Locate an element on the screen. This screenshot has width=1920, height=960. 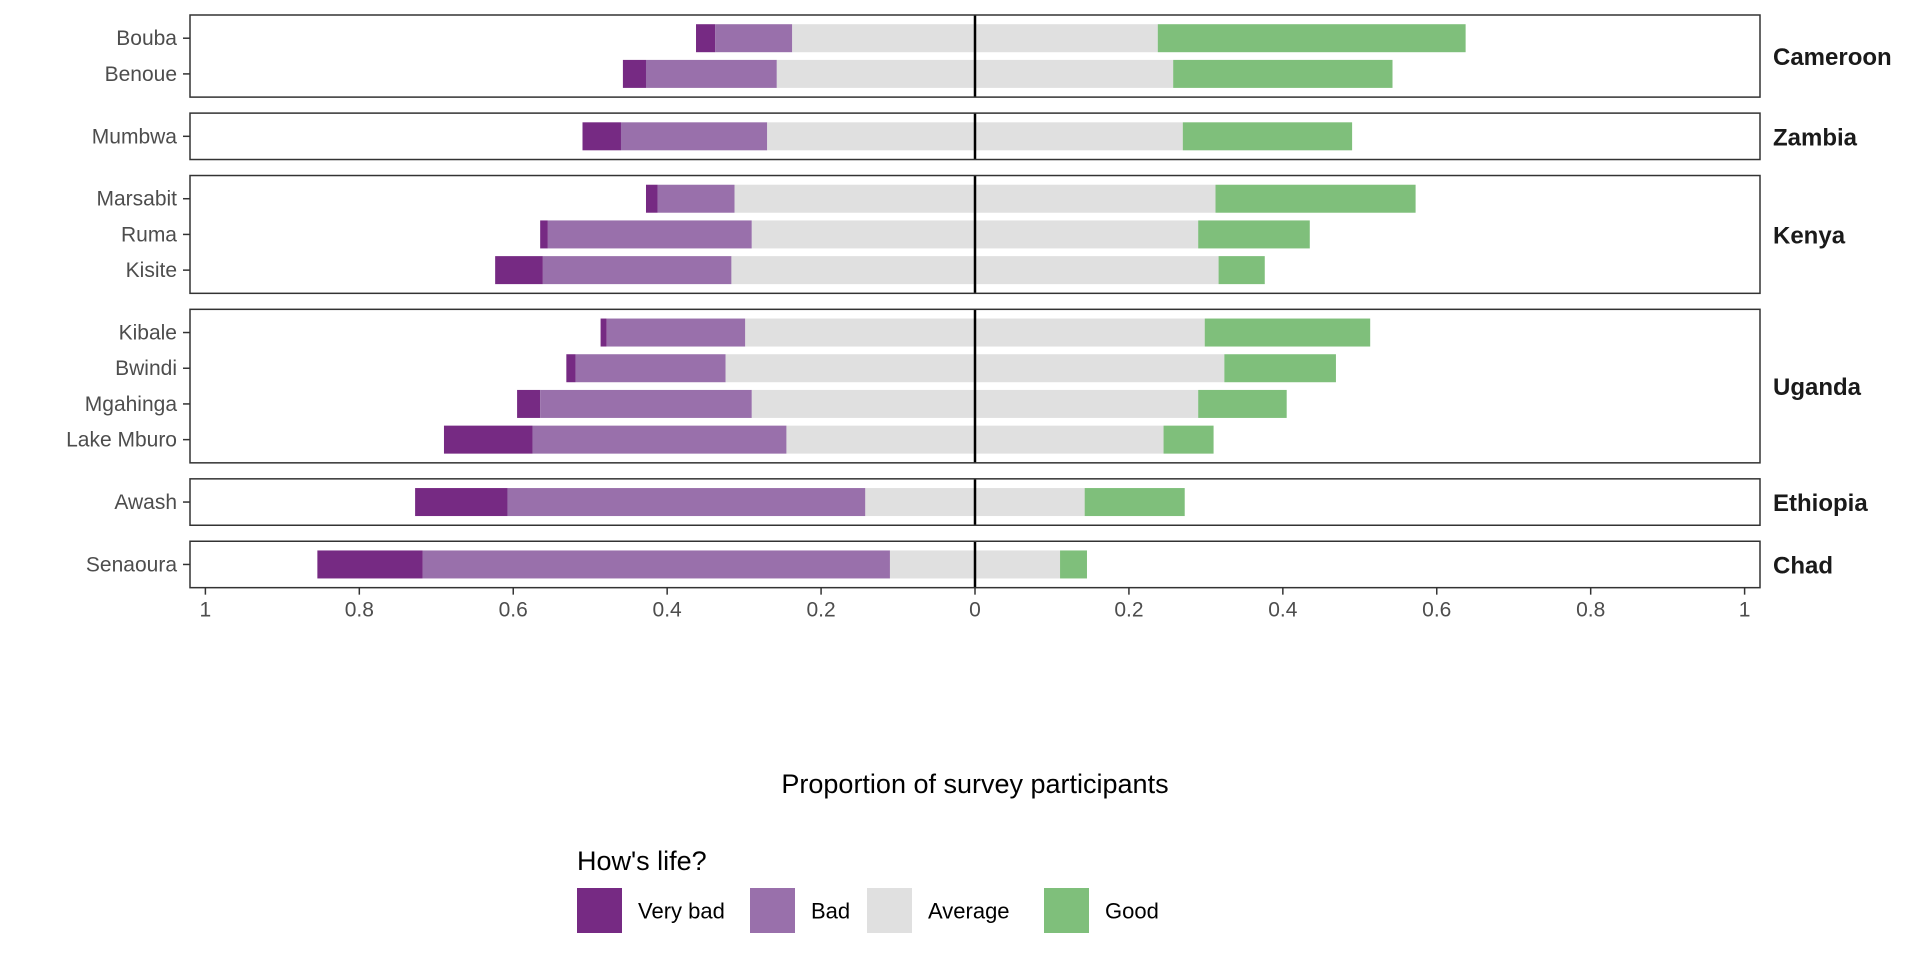
site-label: Senaoura is located at coordinates (131, 564).